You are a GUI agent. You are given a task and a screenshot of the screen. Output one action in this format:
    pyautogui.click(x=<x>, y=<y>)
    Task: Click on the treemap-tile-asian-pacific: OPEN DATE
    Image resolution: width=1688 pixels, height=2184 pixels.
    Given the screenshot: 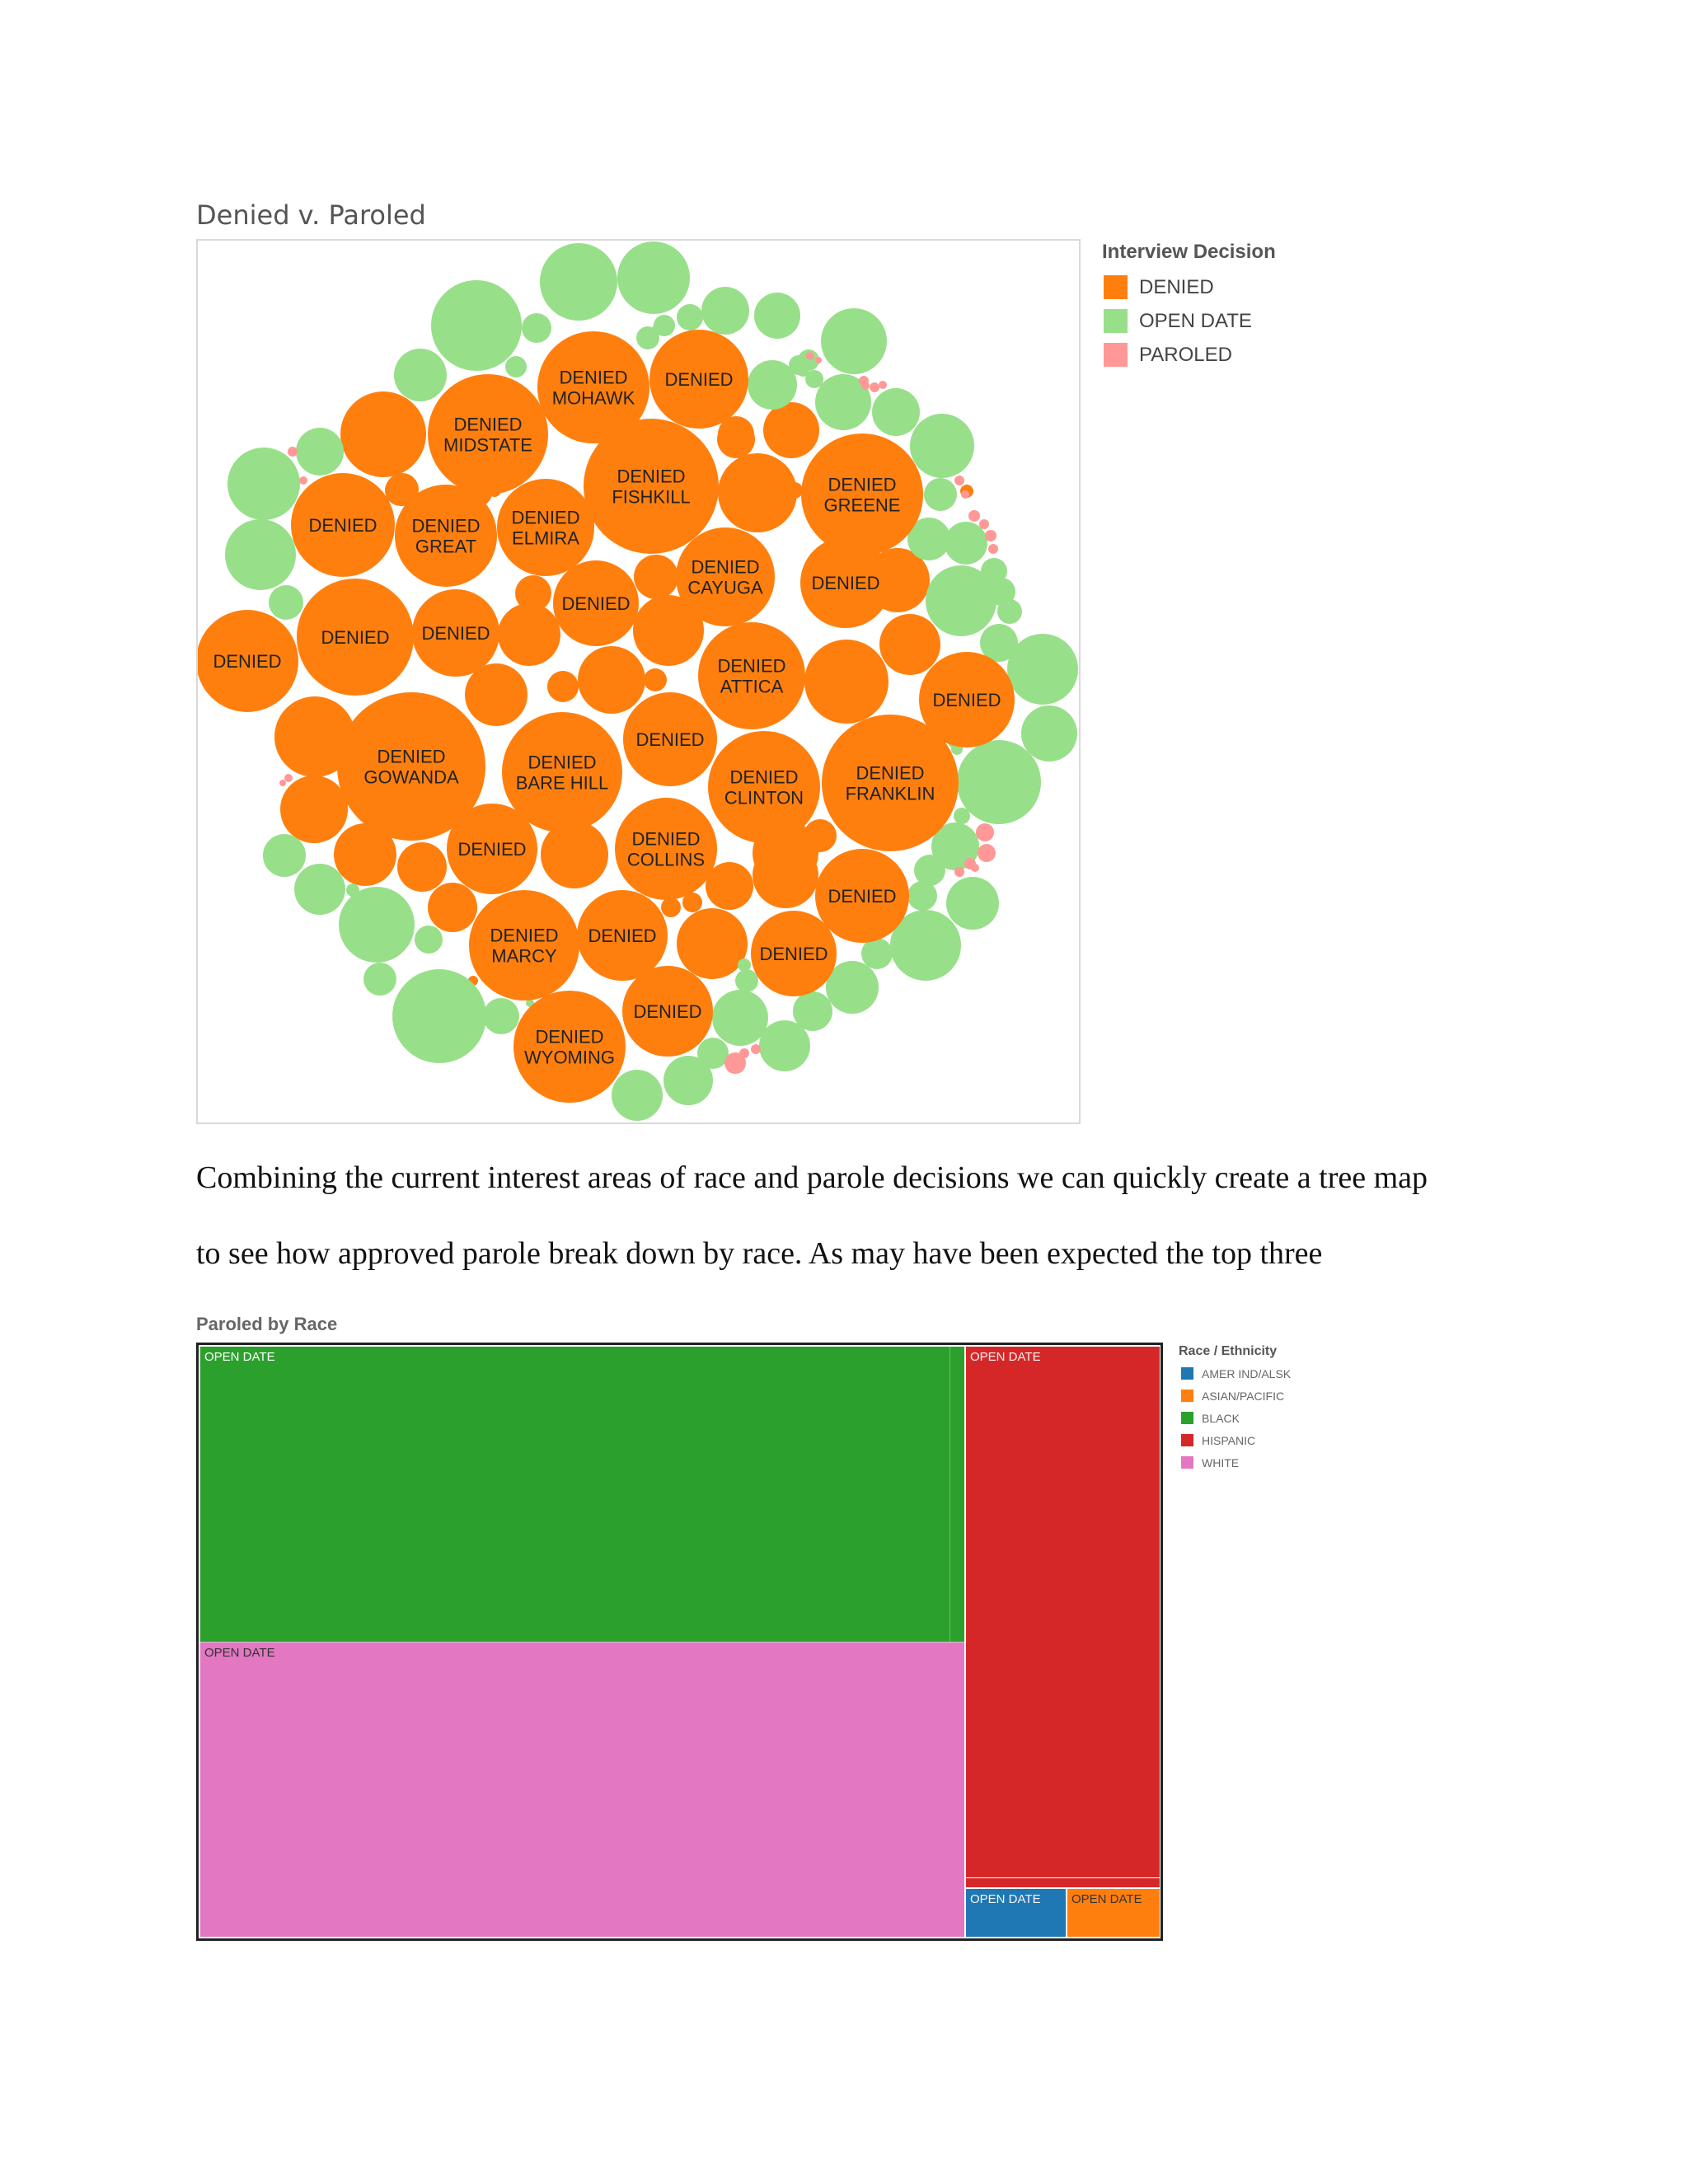 What is the action you would take?
    pyautogui.click(x=1113, y=1913)
    